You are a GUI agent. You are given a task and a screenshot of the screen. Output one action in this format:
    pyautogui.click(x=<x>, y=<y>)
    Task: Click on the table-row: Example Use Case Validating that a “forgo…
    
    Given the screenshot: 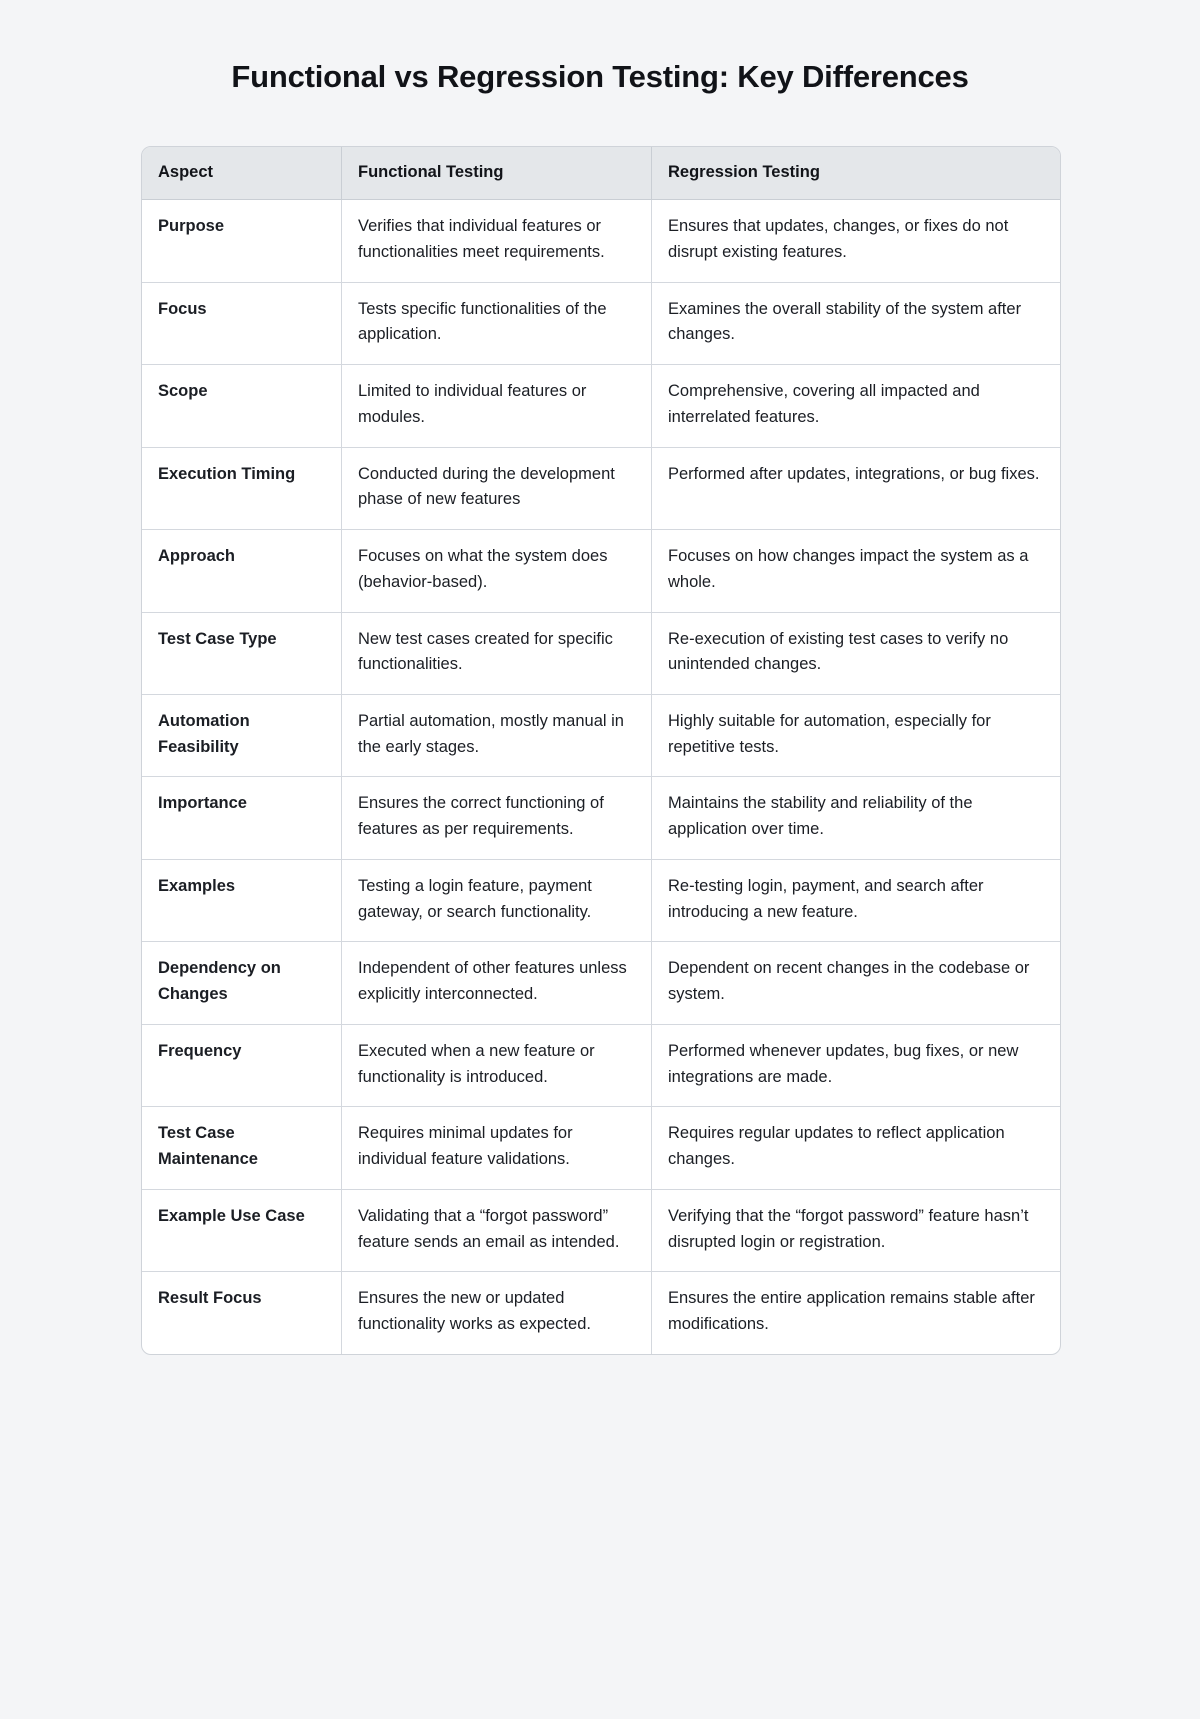 What is the action you would take?
    pyautogui.click(x=601, y=1231)
    